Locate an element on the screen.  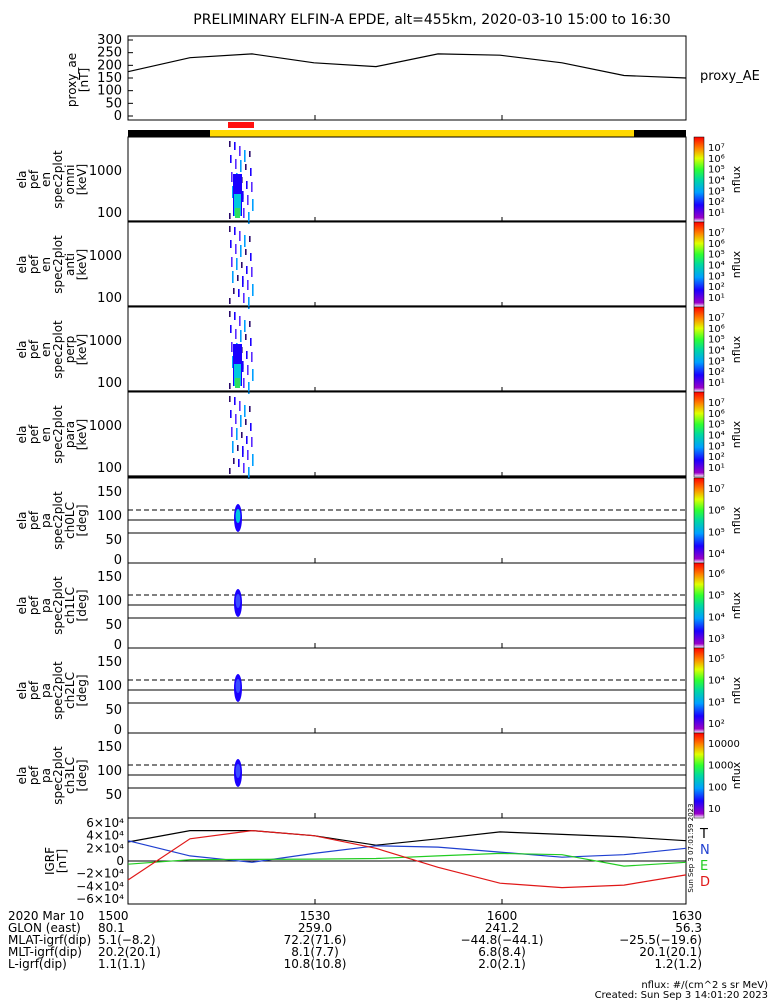
ylabel-line: ch0LC is located at coordinates (70, 520).